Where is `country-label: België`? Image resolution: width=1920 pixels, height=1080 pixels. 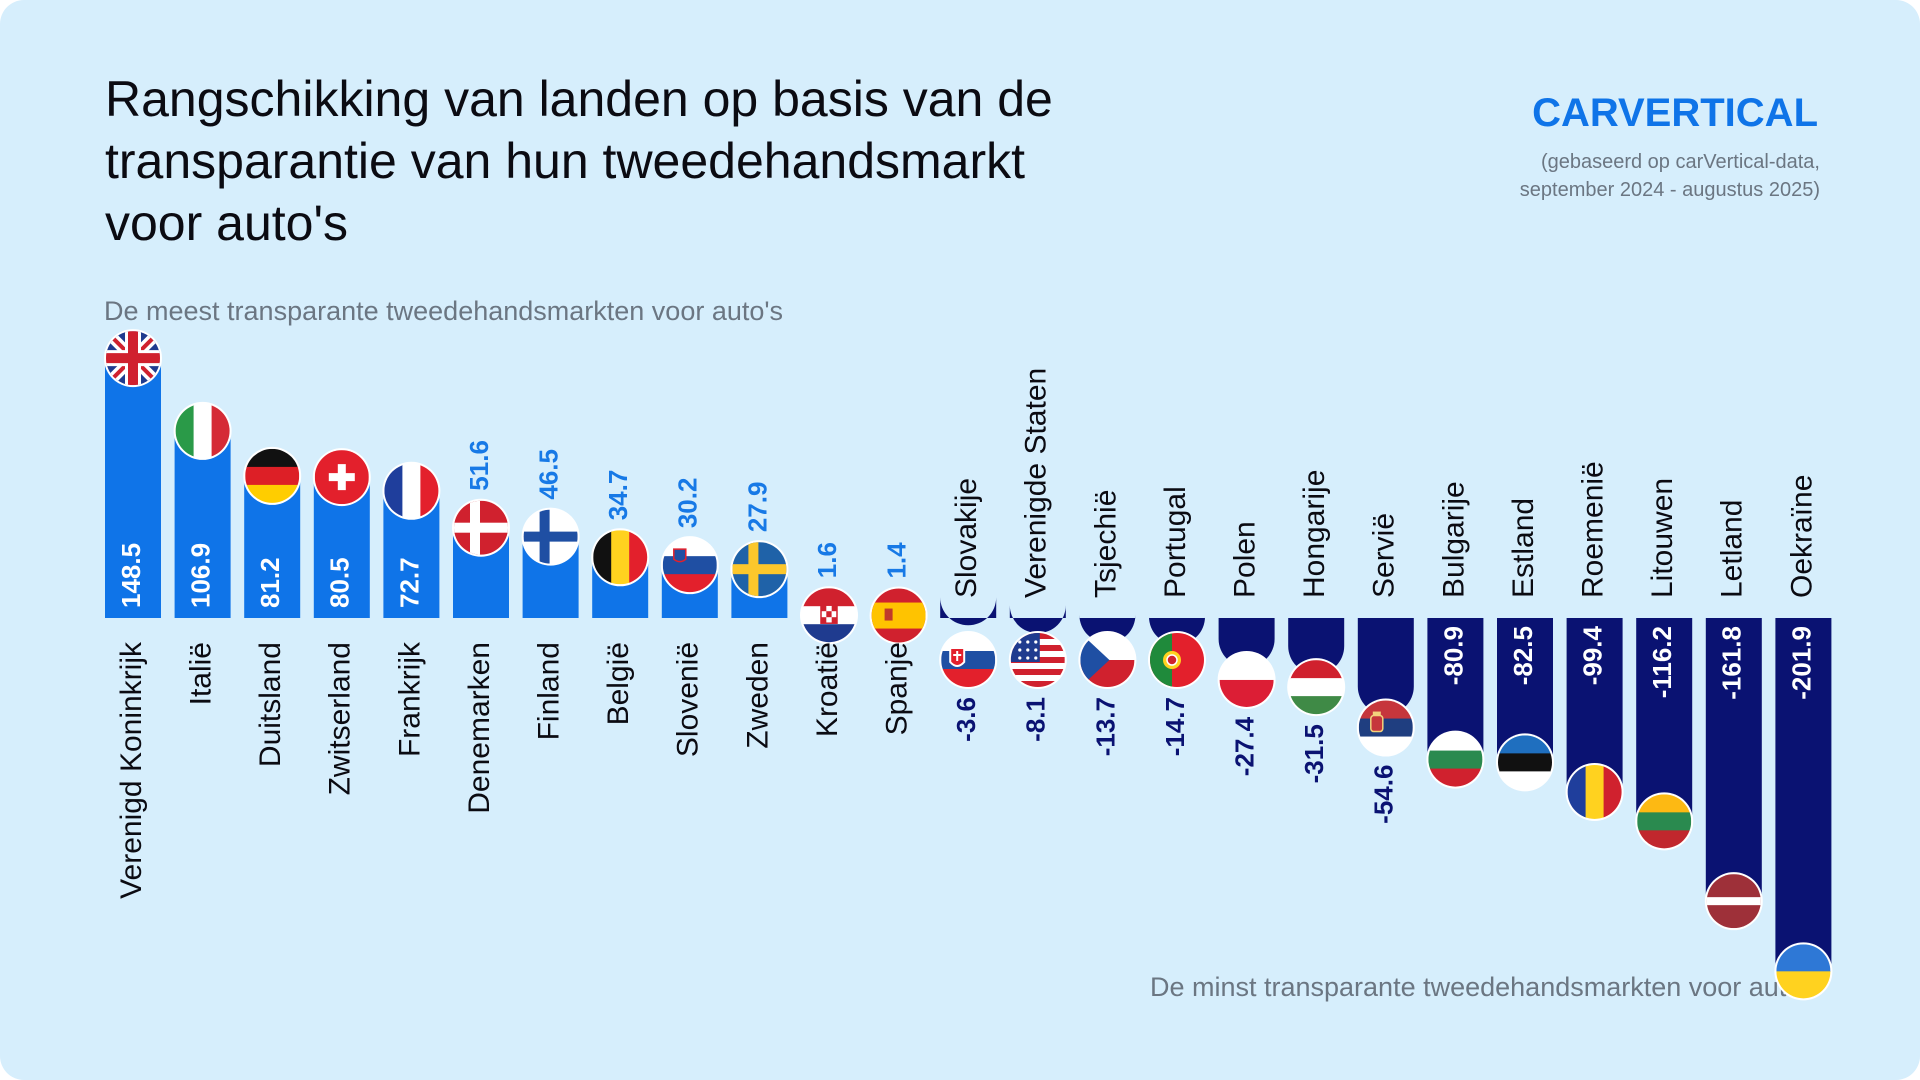 country-label: België is located at coordinates (618, 683).